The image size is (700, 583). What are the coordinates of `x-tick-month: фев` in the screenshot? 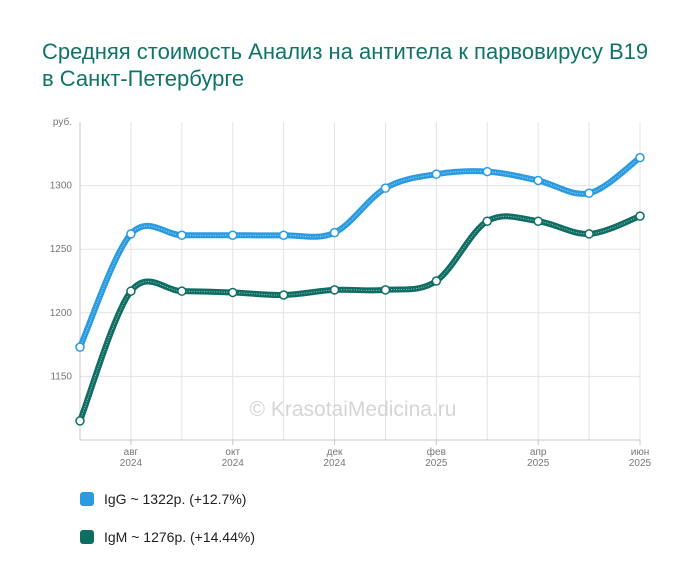 It's located at (436, 452).